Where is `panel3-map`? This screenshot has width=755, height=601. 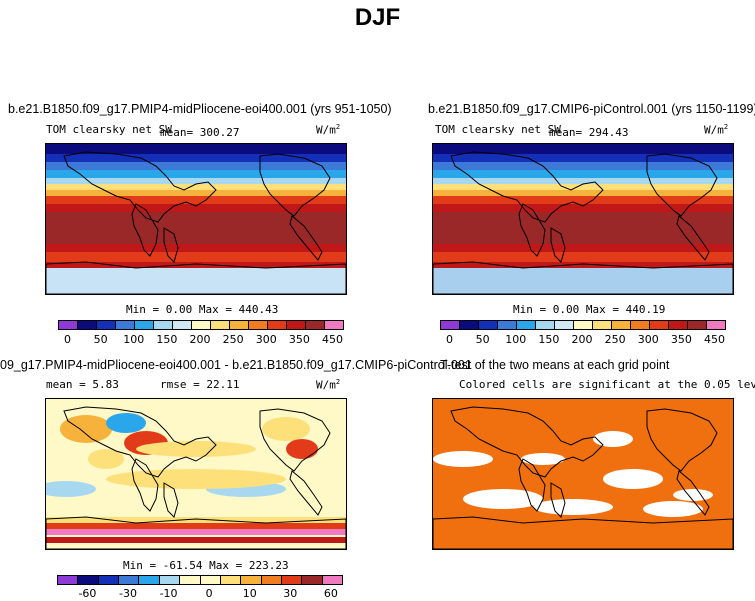 panel3-map is located at coordinates (196, 474).